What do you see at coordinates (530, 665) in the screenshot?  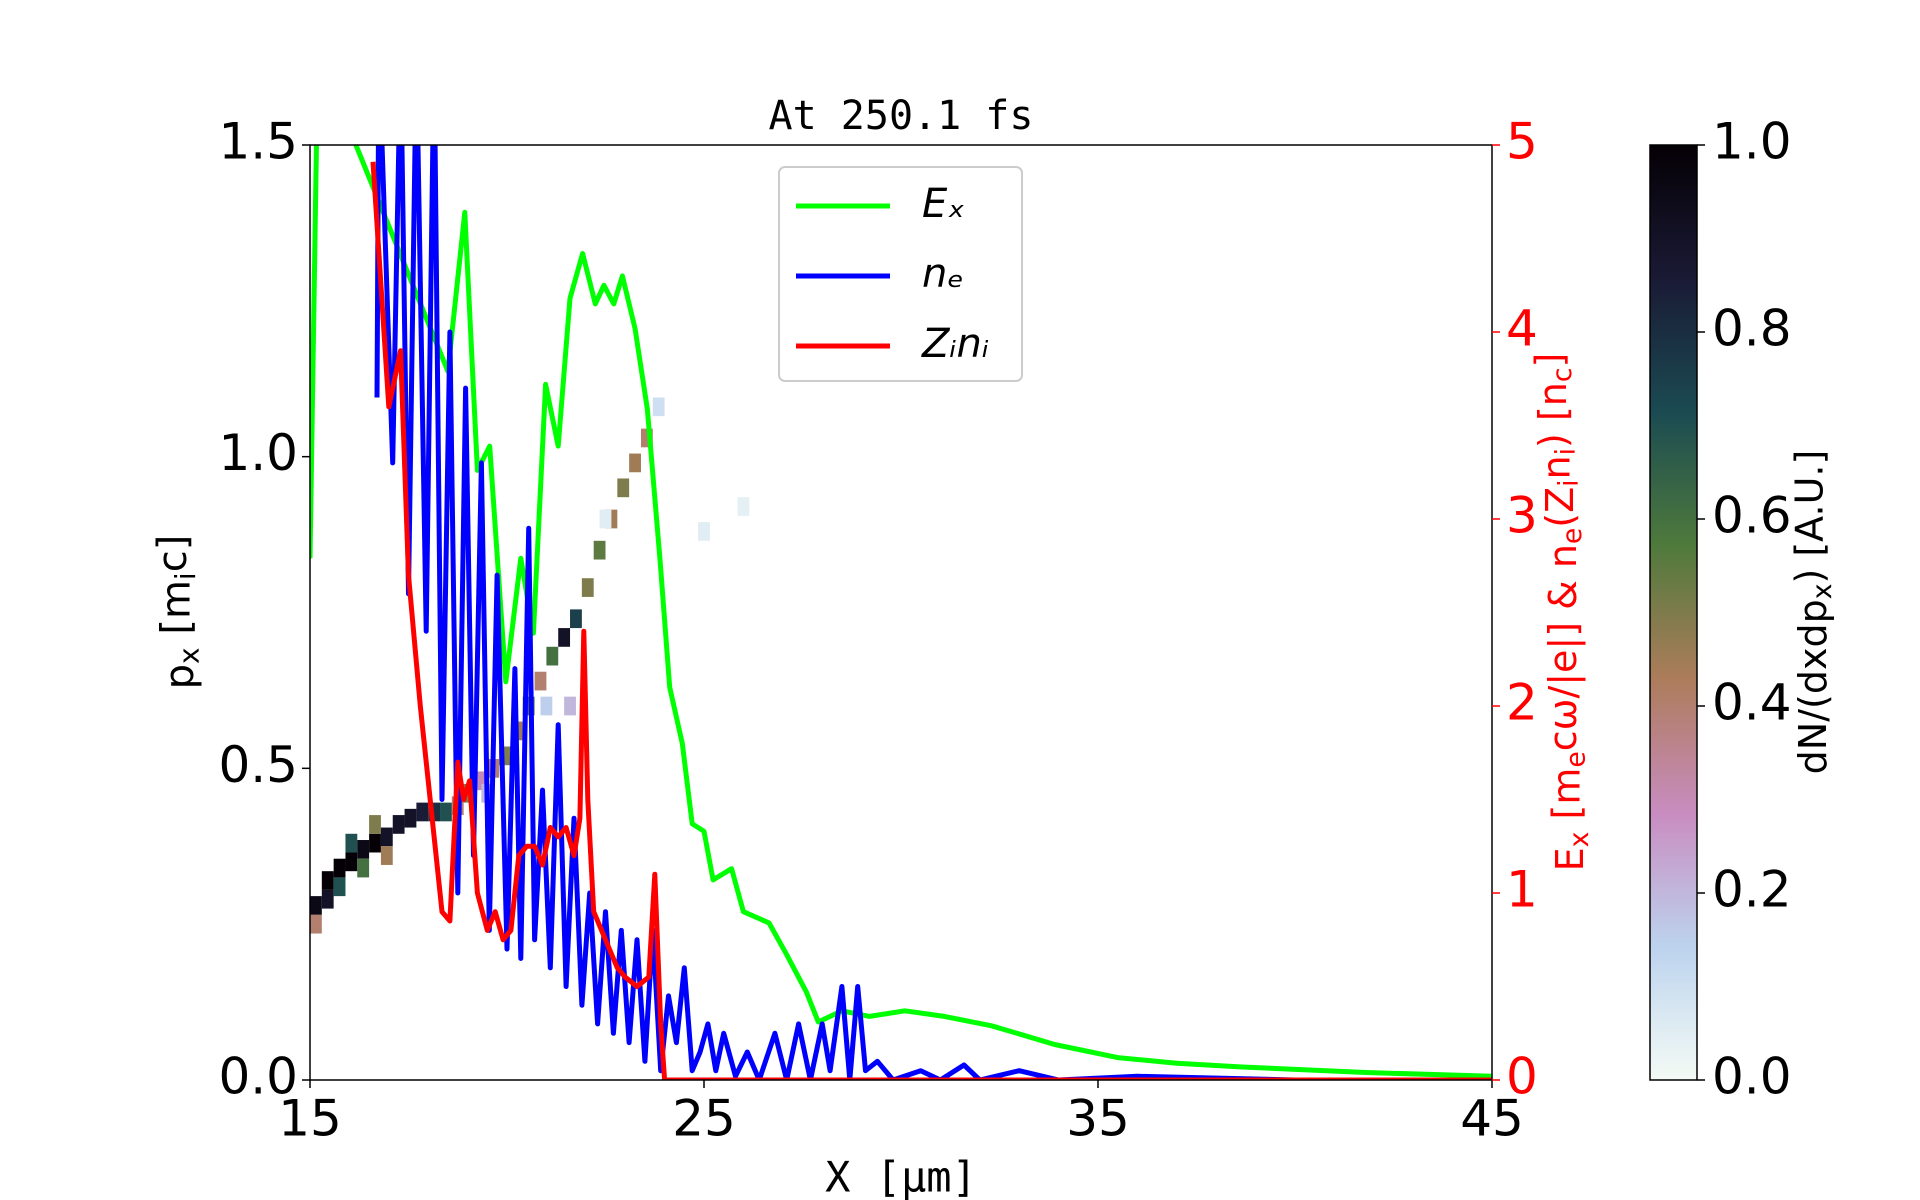 I see `heatmap` at bounding box center [530, 665].